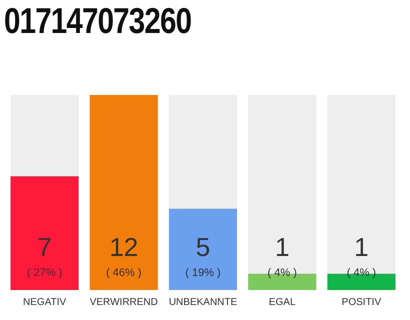  What do you see at coordinates (203, 302) in the screenshot?
I see `x-tick-label: UNBEKANNTE` at bounding box center [203, 302].